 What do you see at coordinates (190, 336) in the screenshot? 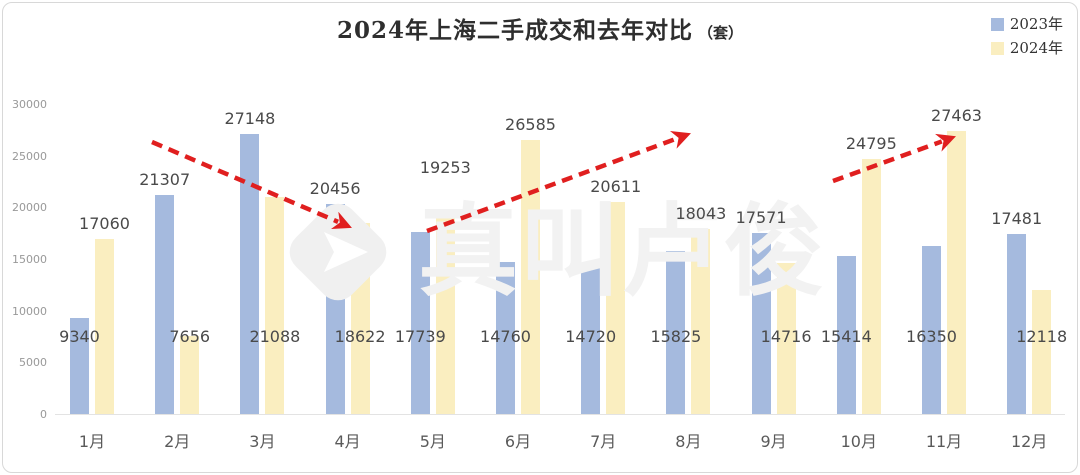
I see `bar-label-2024年-2月: 7656` at bounding box center [190, 336].